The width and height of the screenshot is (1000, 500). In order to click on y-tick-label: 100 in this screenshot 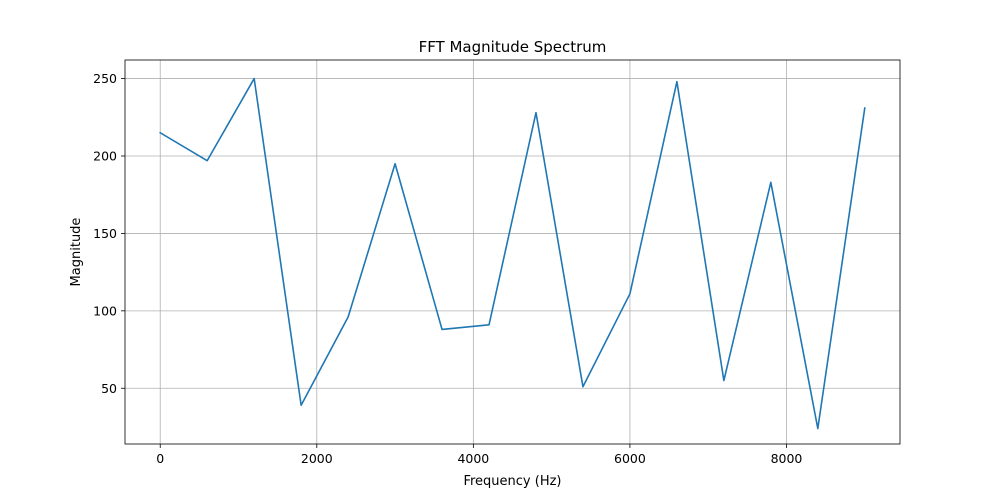, I will do `click(105, 310)`.